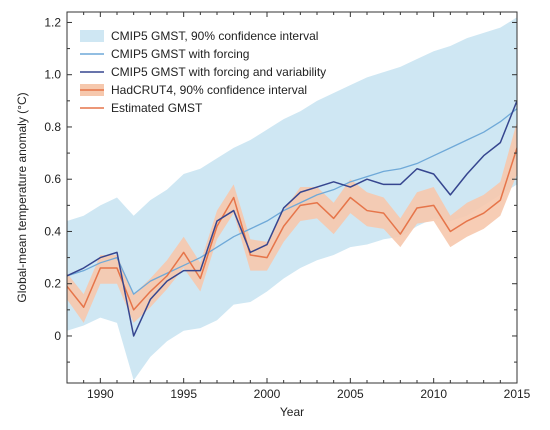 This screenshot has height=430, width=550. I want to click on x-tick-label: 1990, so click(100, 394).